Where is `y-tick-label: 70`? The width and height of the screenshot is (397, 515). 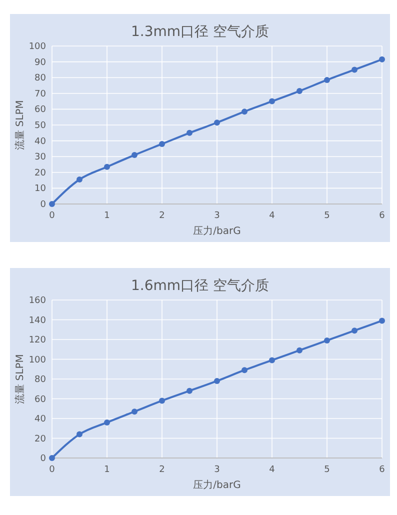
y-tick-label: 70 is located at coordinates (40, 94).